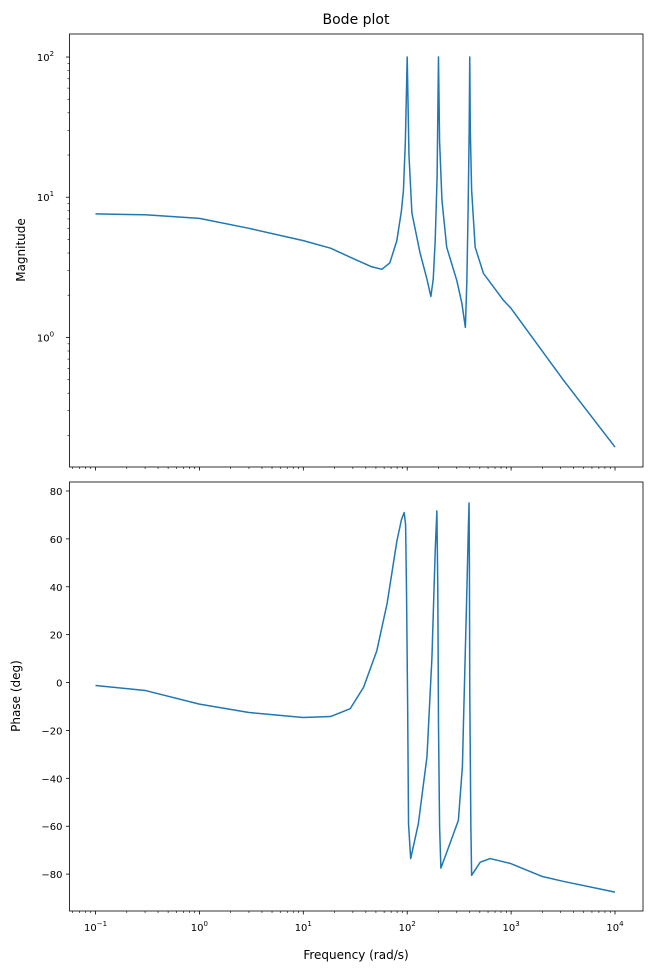 Image resolution: width=651 pixels, height=975 pixels. What do you see at coordinates (51, 827) in the screenshot?
I see `y-tick-label: −60` at bounding box center [51, 827].